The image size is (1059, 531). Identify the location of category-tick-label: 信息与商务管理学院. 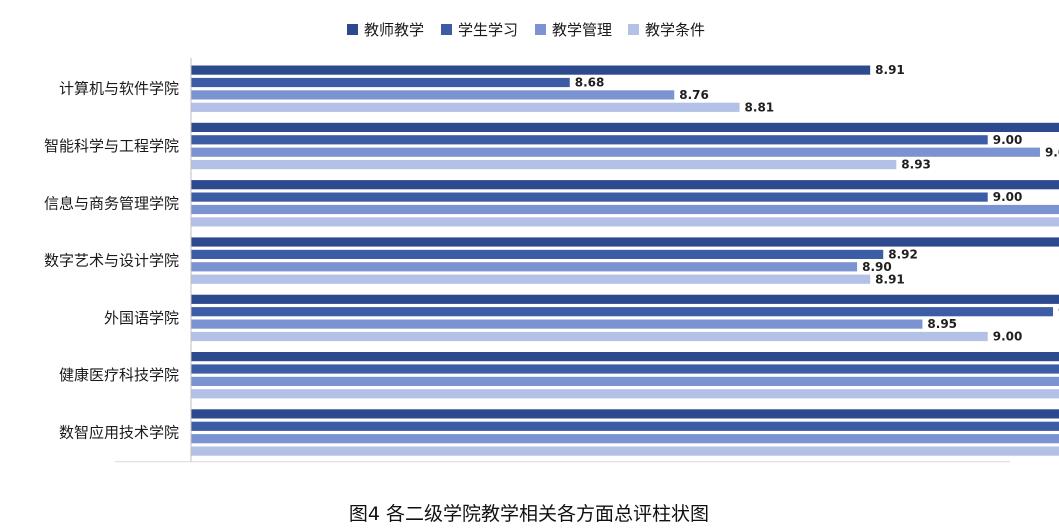
(111, 203).